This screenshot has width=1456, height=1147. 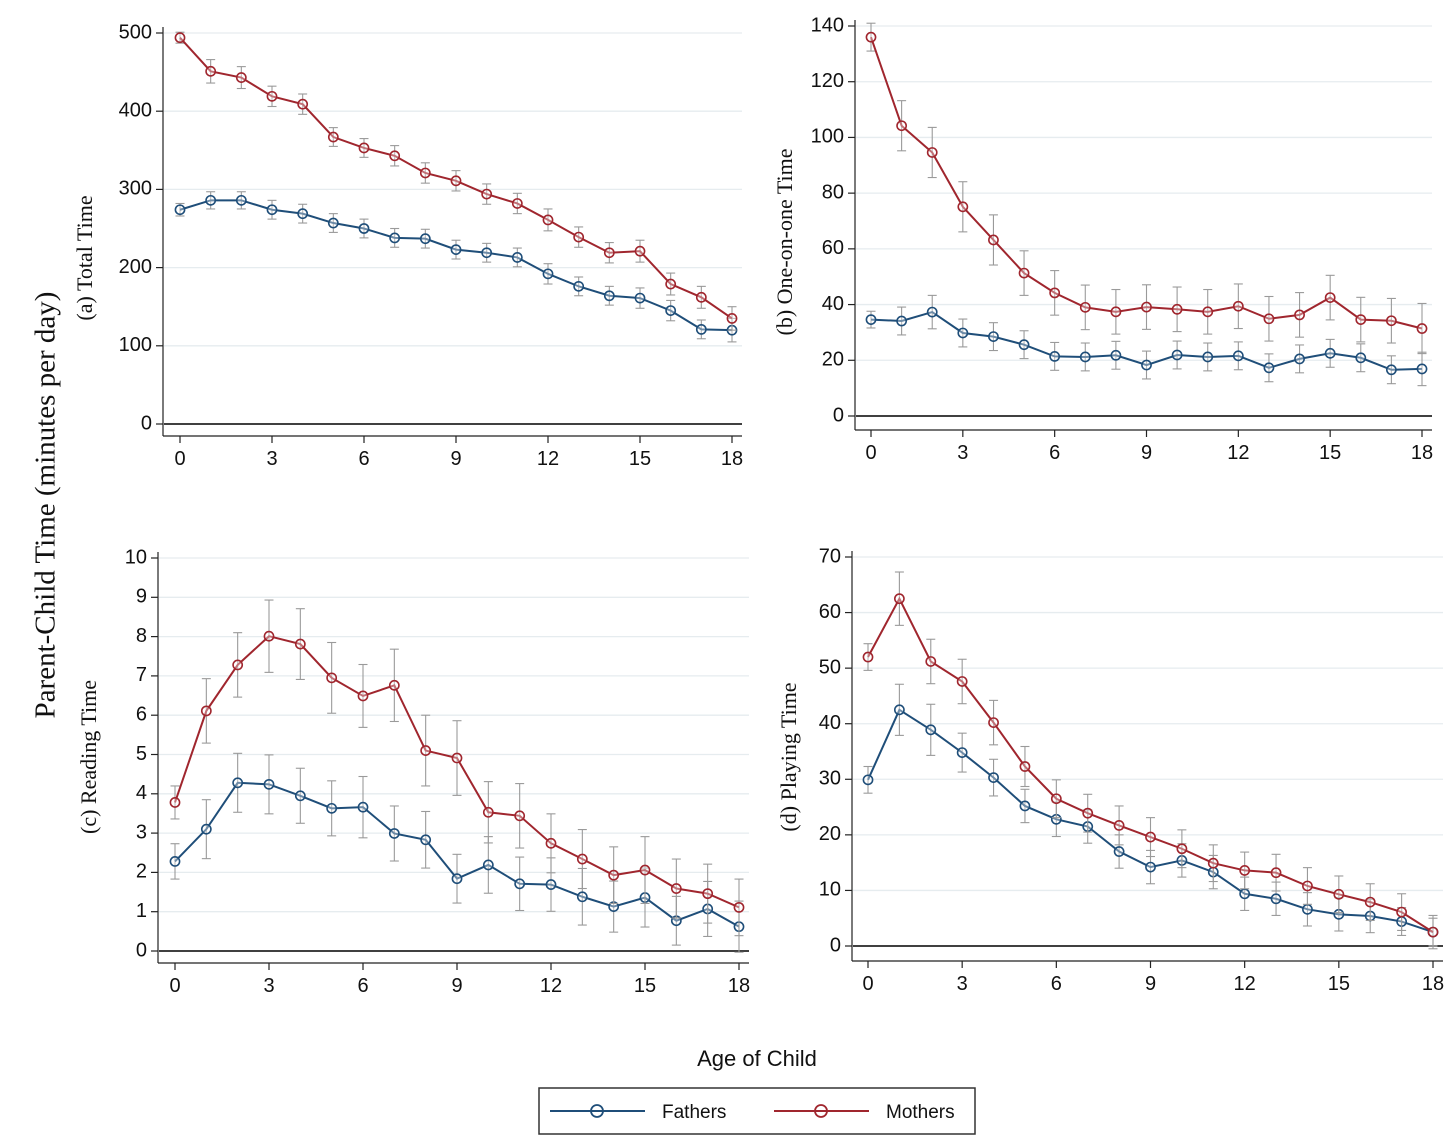 I want to click on y-tick-label: 9, so click(x=141, y=597).